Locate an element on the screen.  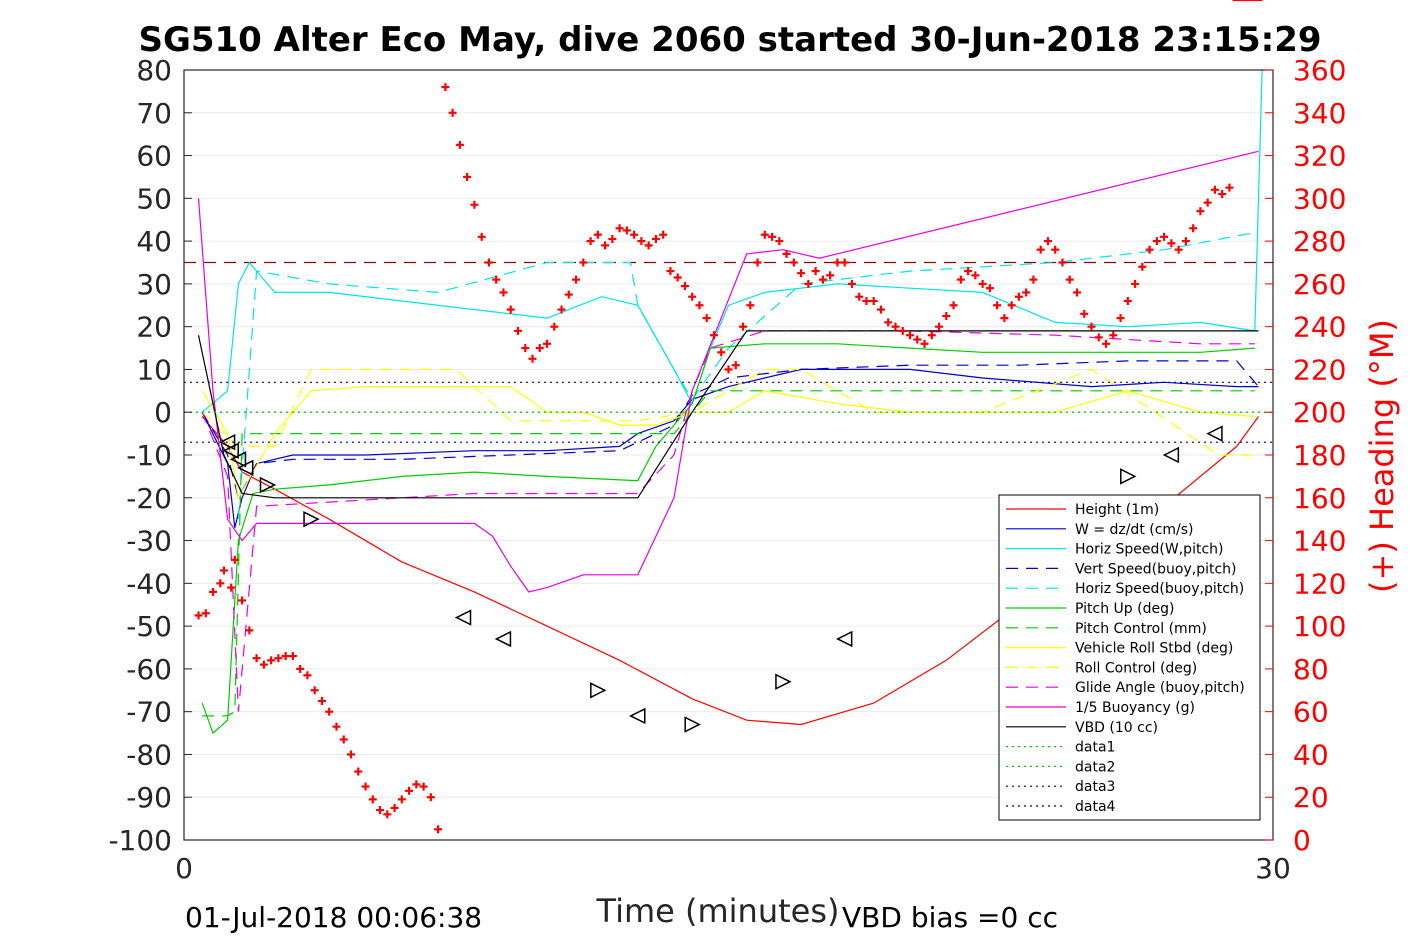
right-tick-label: 200 is located at coordinates (1319, 412).